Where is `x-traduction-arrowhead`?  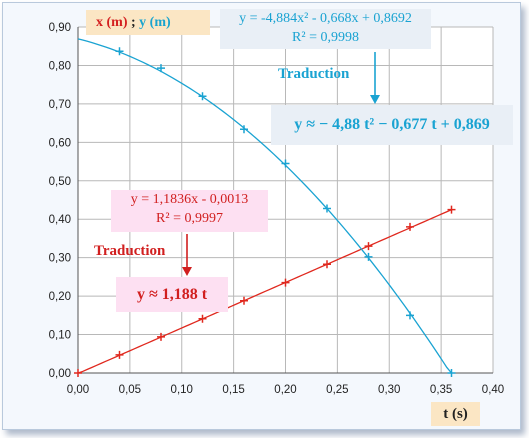
x-traduction-arrowhead is located at coordinates (187, 271).